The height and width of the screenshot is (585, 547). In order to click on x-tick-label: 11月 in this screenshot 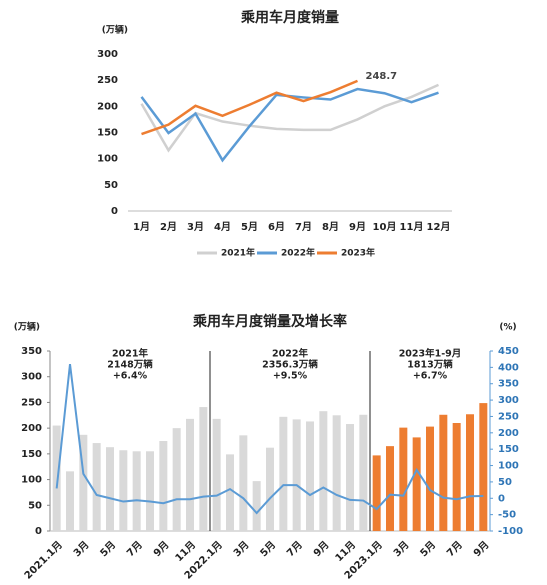, I will do `click(412, 227)`.